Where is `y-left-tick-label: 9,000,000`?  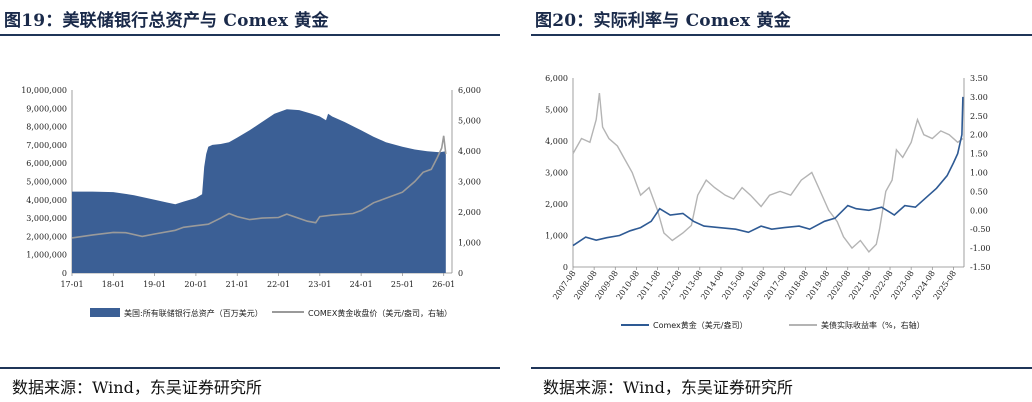
y-left-tick-label: 9,000,000 is located at coordinates (46, 108).